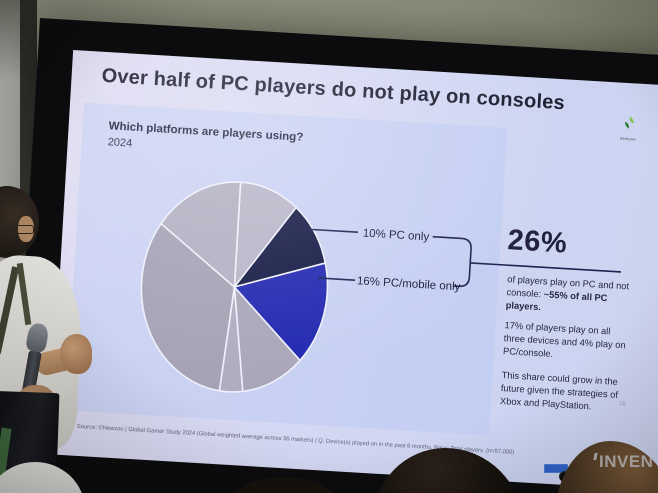 The width and height of the screenshot is (658, 493). Describe the element at coordinates (546, 267) in the screenshot. I see `callout-rule` at that location.